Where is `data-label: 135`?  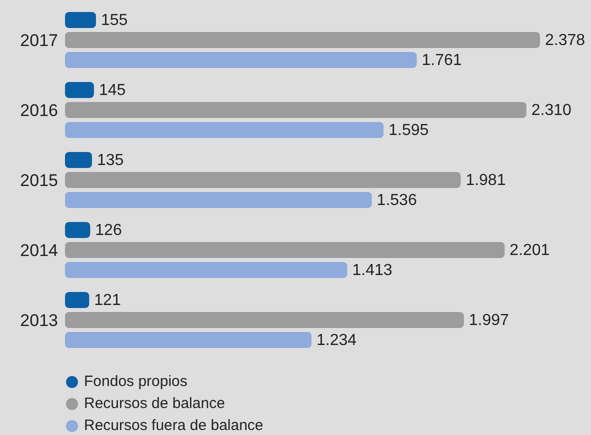 data-label: 135 is located at coordinates (110, 161).